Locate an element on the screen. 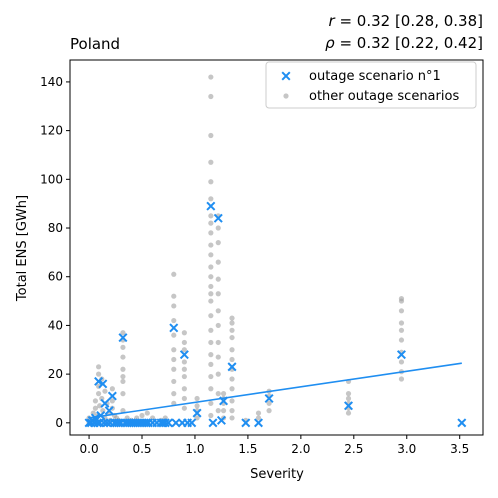 This screenshot has width=498, height=498. legend-circle-icon is located at coordinates (286, 96).